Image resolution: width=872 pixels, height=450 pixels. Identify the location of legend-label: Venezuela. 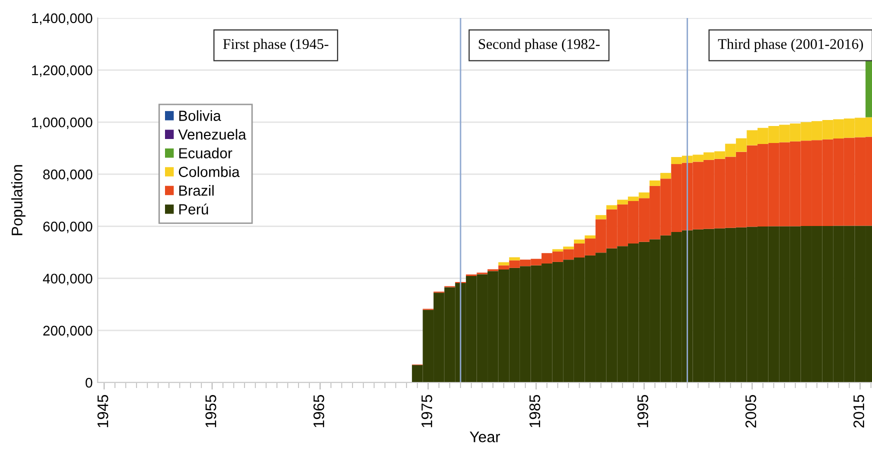
(212, 134).